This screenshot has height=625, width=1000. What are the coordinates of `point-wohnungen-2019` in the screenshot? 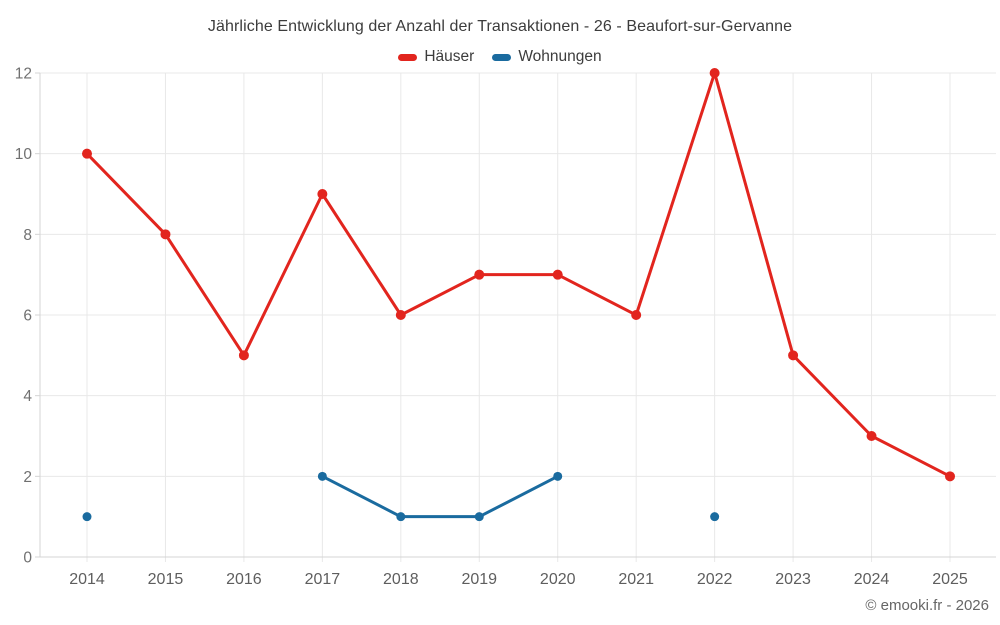 It's located at (479, 517).